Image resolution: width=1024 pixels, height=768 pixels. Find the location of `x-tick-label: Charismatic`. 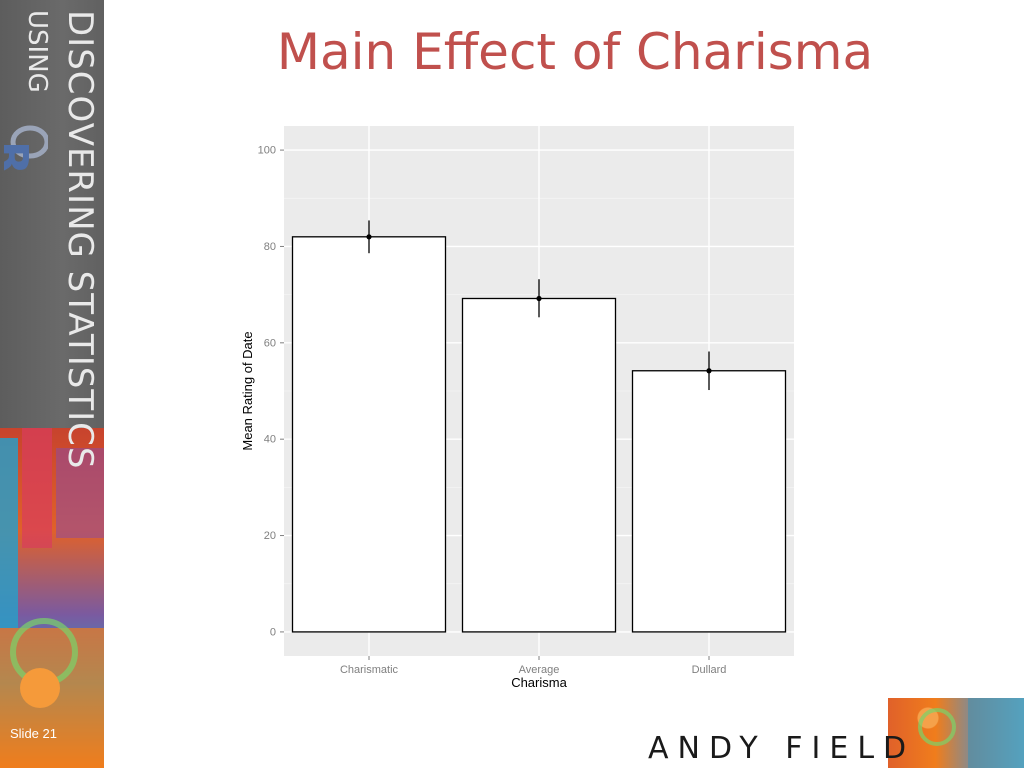

x-tick-label: Charismatic is located at coordinates (369, 670).